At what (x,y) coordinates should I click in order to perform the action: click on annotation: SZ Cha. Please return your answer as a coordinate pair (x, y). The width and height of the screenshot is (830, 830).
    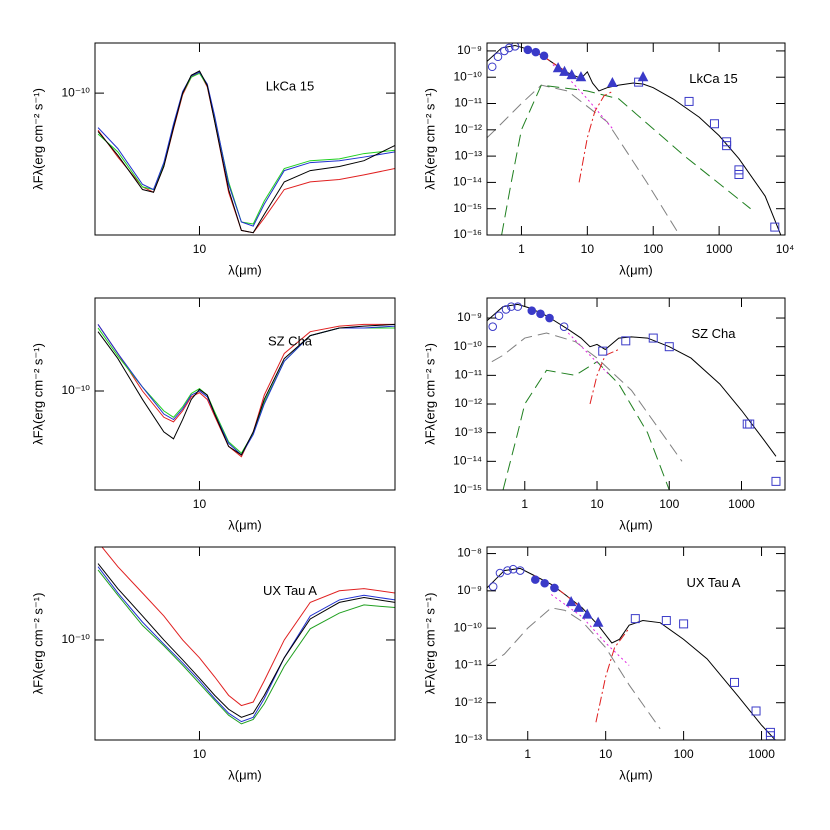
    Looking at the image, I should click on (290, 341).